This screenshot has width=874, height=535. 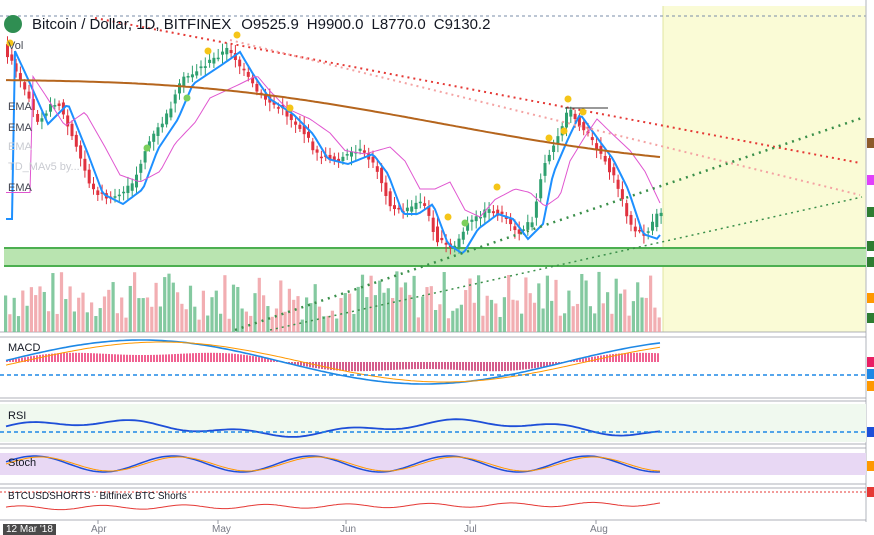 What do you see at coordinates (24, 348) in the screenshot?
I see `macd-pane-label: MACD` at bounding box center [24, 348].